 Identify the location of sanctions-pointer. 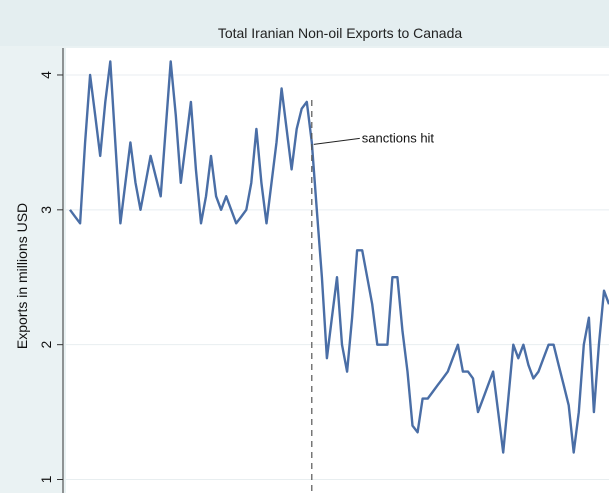
(336, 141).